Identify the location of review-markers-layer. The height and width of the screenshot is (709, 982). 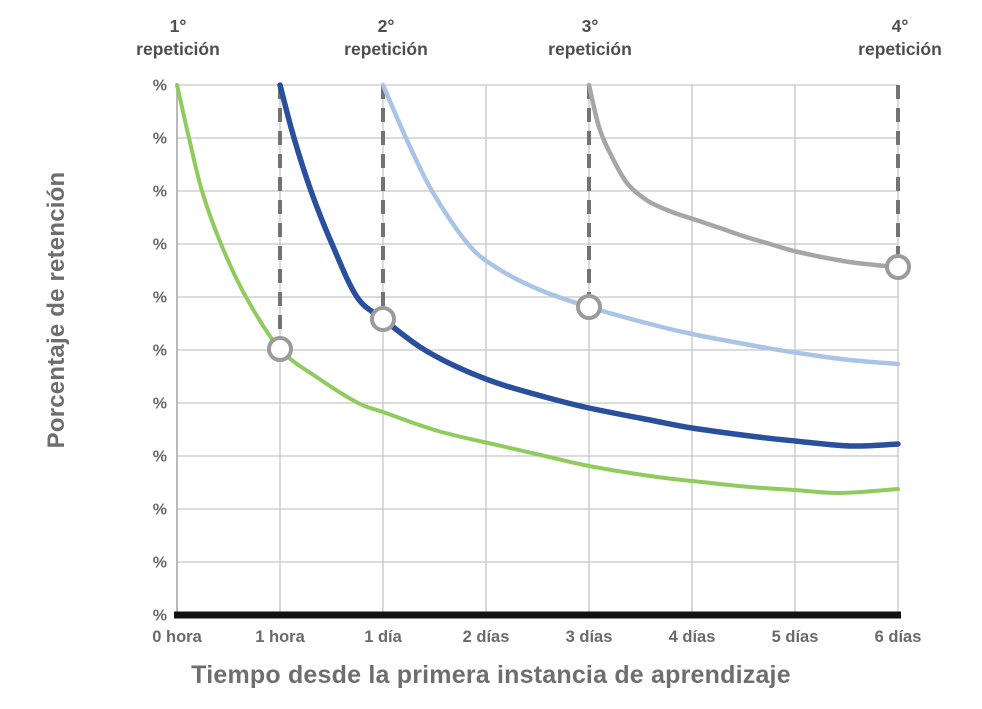
(589, 308).